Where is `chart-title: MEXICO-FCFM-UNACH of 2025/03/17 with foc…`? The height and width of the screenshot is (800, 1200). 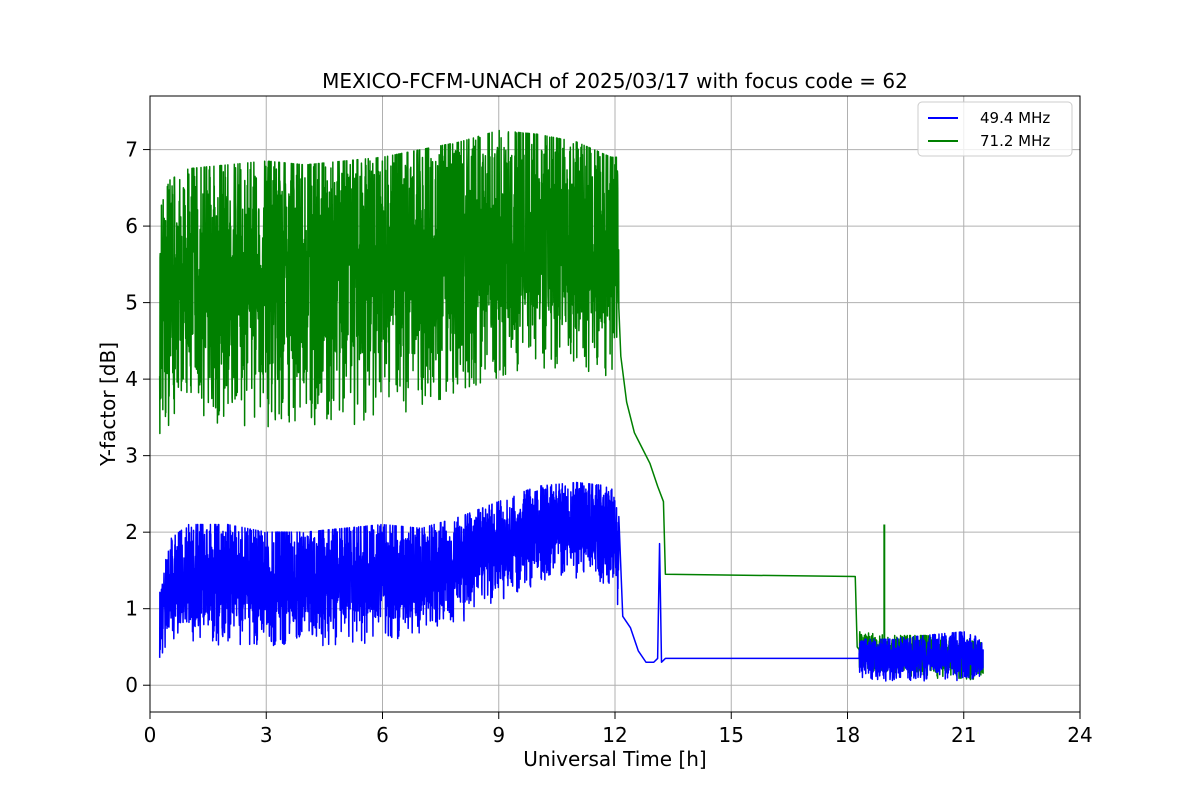
chart-title: MEXICO-FCFM-UNACH of 2025/03/17 with foc… is located at coordinates (615, 81).